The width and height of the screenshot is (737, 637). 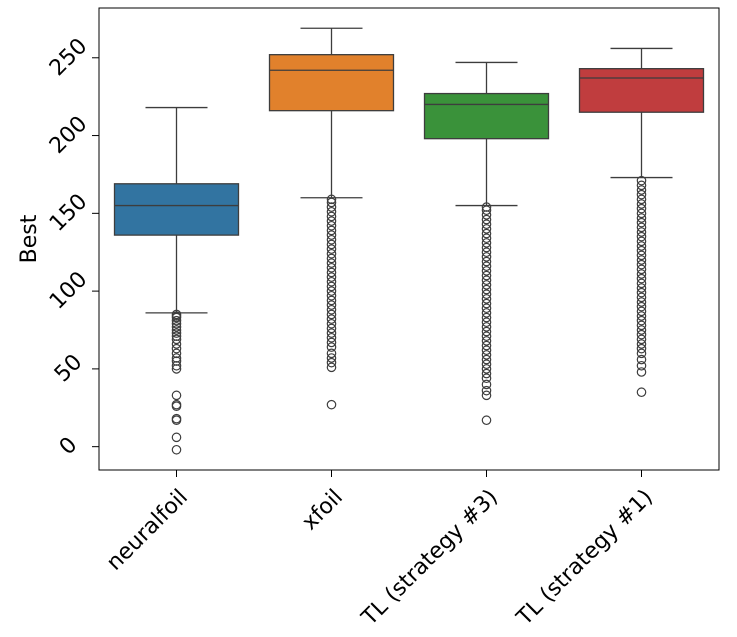 What do you see at coordinates (69, 447) in the screenshot?
I see `y-tick-label: 0` at bounding box center [69, 447].